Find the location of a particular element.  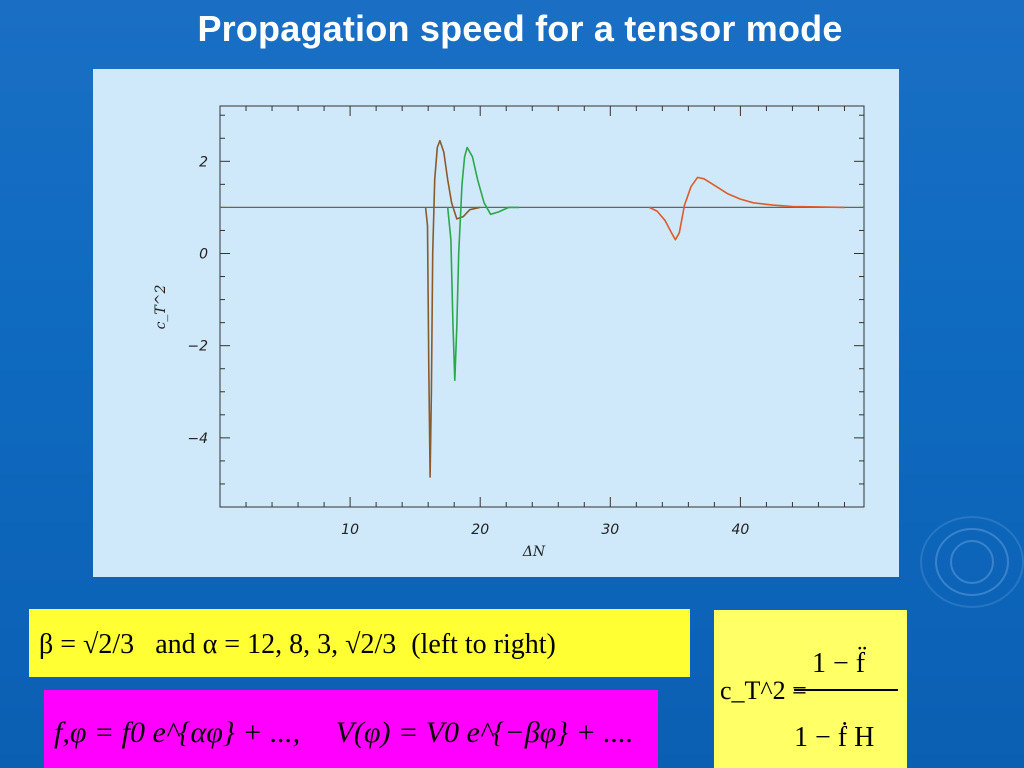

y-tick-label: 2 is located at coordinates (203, 162).